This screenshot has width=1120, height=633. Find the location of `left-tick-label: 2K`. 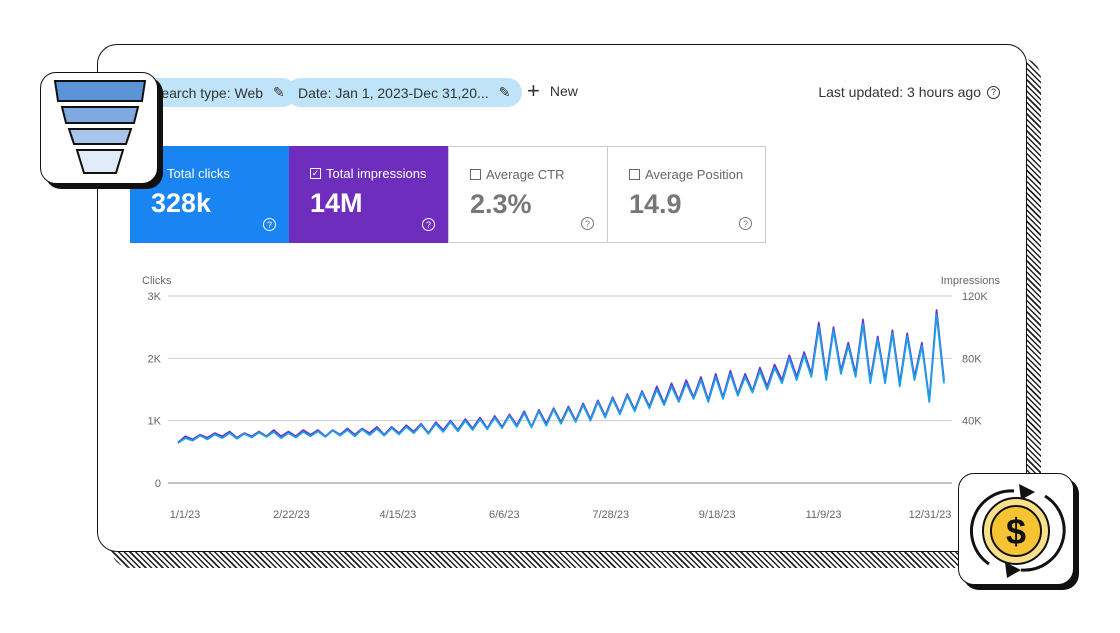

left-tick-label: 2K is located at coordinates (155, 359).